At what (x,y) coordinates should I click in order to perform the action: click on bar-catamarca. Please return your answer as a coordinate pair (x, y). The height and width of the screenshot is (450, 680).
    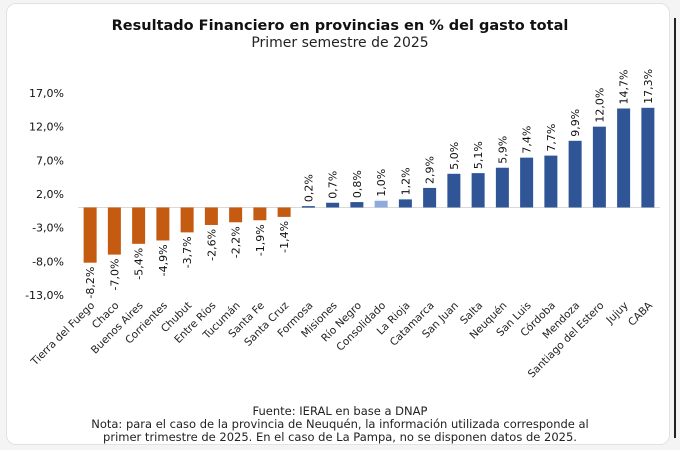
    Looking at the image, I should click on (430, 197).